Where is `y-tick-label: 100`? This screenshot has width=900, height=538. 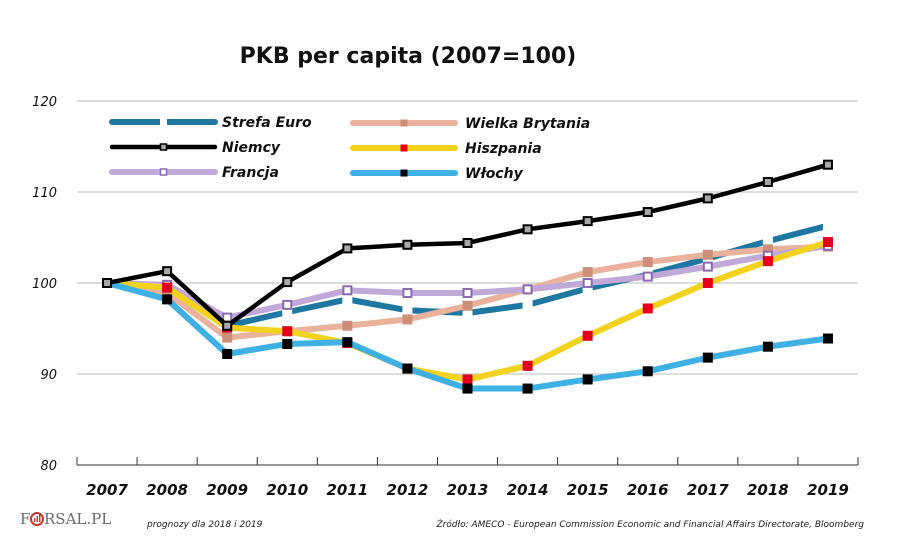
y-tick-label: 100 is located at coordinates (44, 284).